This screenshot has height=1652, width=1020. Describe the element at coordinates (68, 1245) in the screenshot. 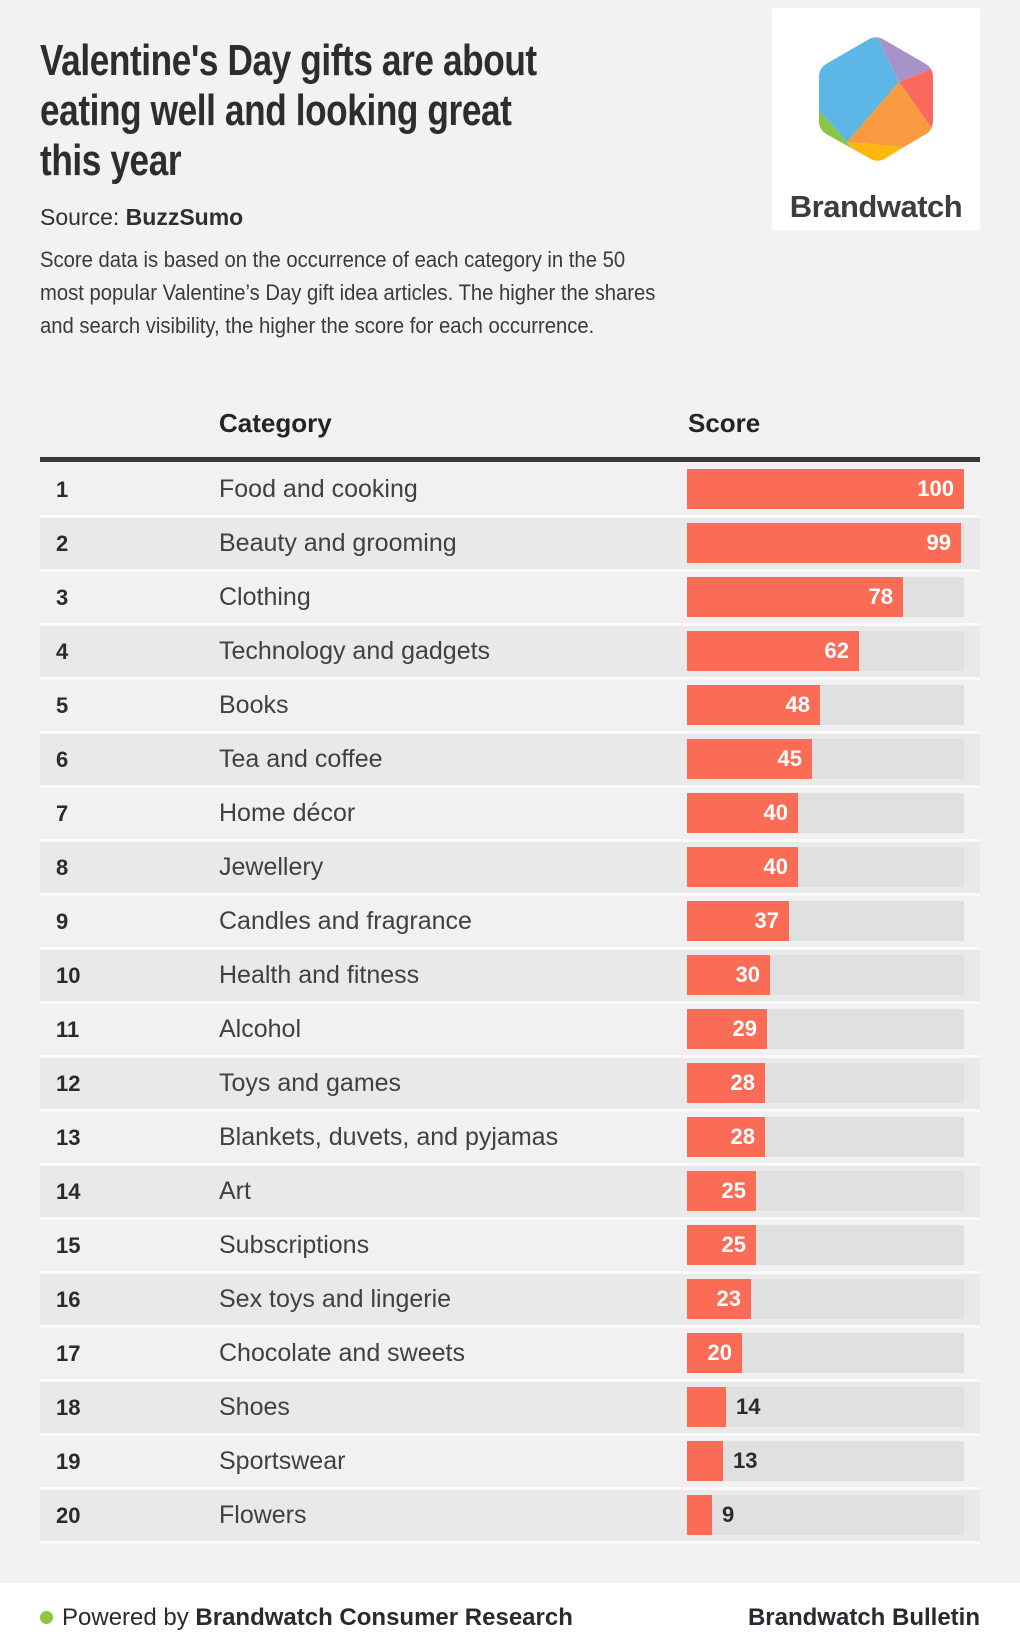

I see `row-rank: 15` at that location.